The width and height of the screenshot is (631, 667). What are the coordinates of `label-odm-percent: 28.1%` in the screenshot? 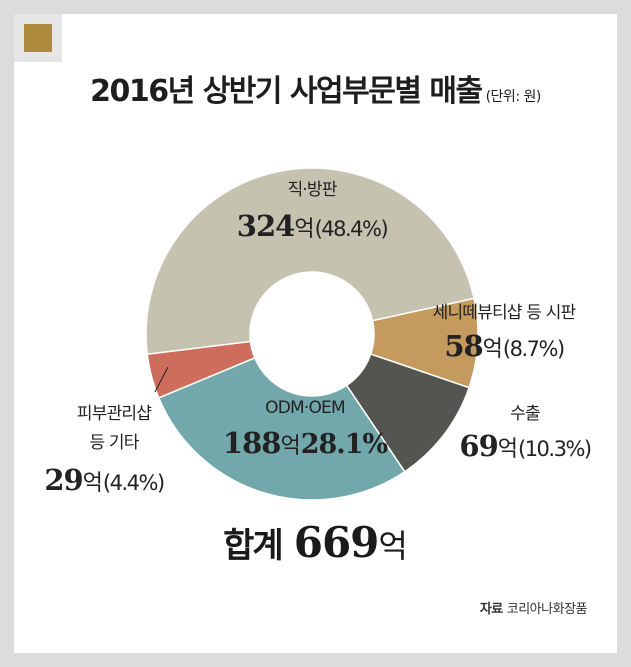 It's located at (344, 444).